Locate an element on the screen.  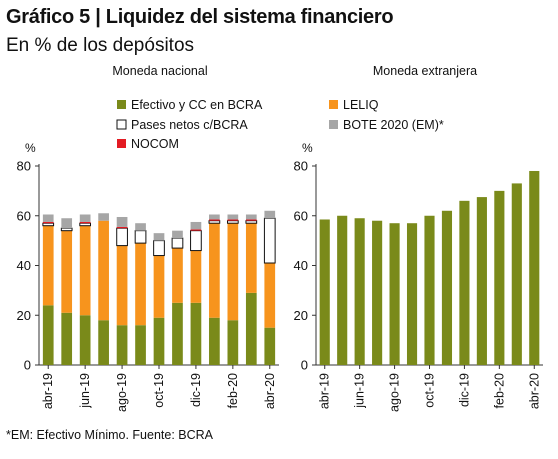
y-tick-label: 80 is located at coordinates (301, 166).